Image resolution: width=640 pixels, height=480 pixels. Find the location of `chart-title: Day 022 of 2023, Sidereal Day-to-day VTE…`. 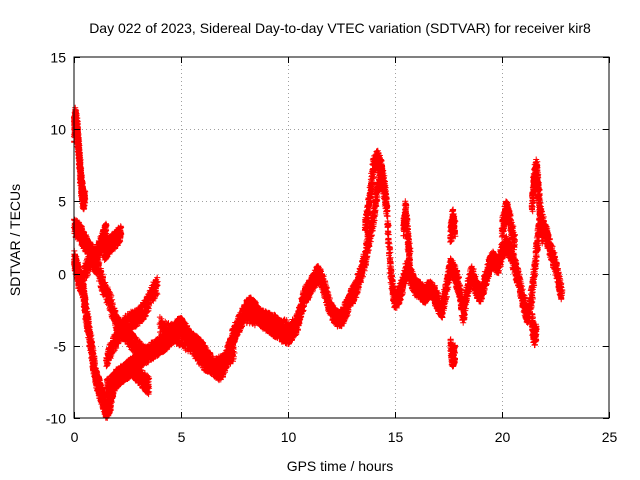

chart-title: Day 022 of 2023, Sidereal Day-to-day VTE… is located at coordinates (340, 28).